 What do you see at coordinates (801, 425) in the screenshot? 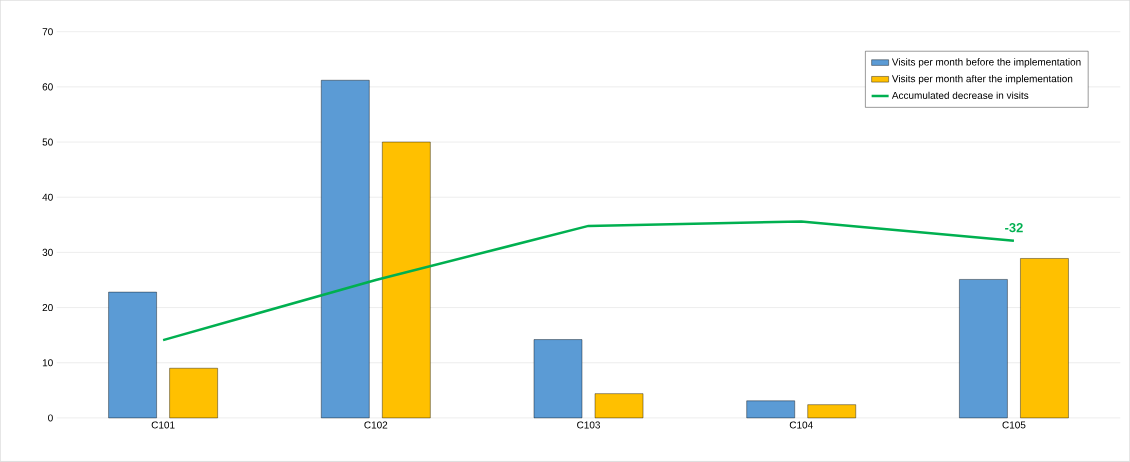
I see `x-tick-label: C104` at bounding box center [801, 425].